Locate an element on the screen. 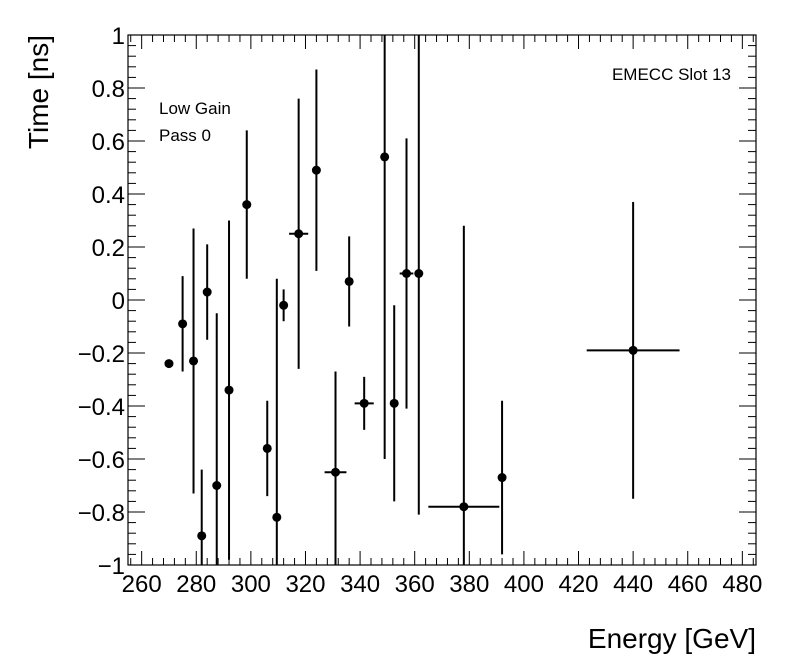  x-tick-label: 380 is located at coordinates (469, 584).